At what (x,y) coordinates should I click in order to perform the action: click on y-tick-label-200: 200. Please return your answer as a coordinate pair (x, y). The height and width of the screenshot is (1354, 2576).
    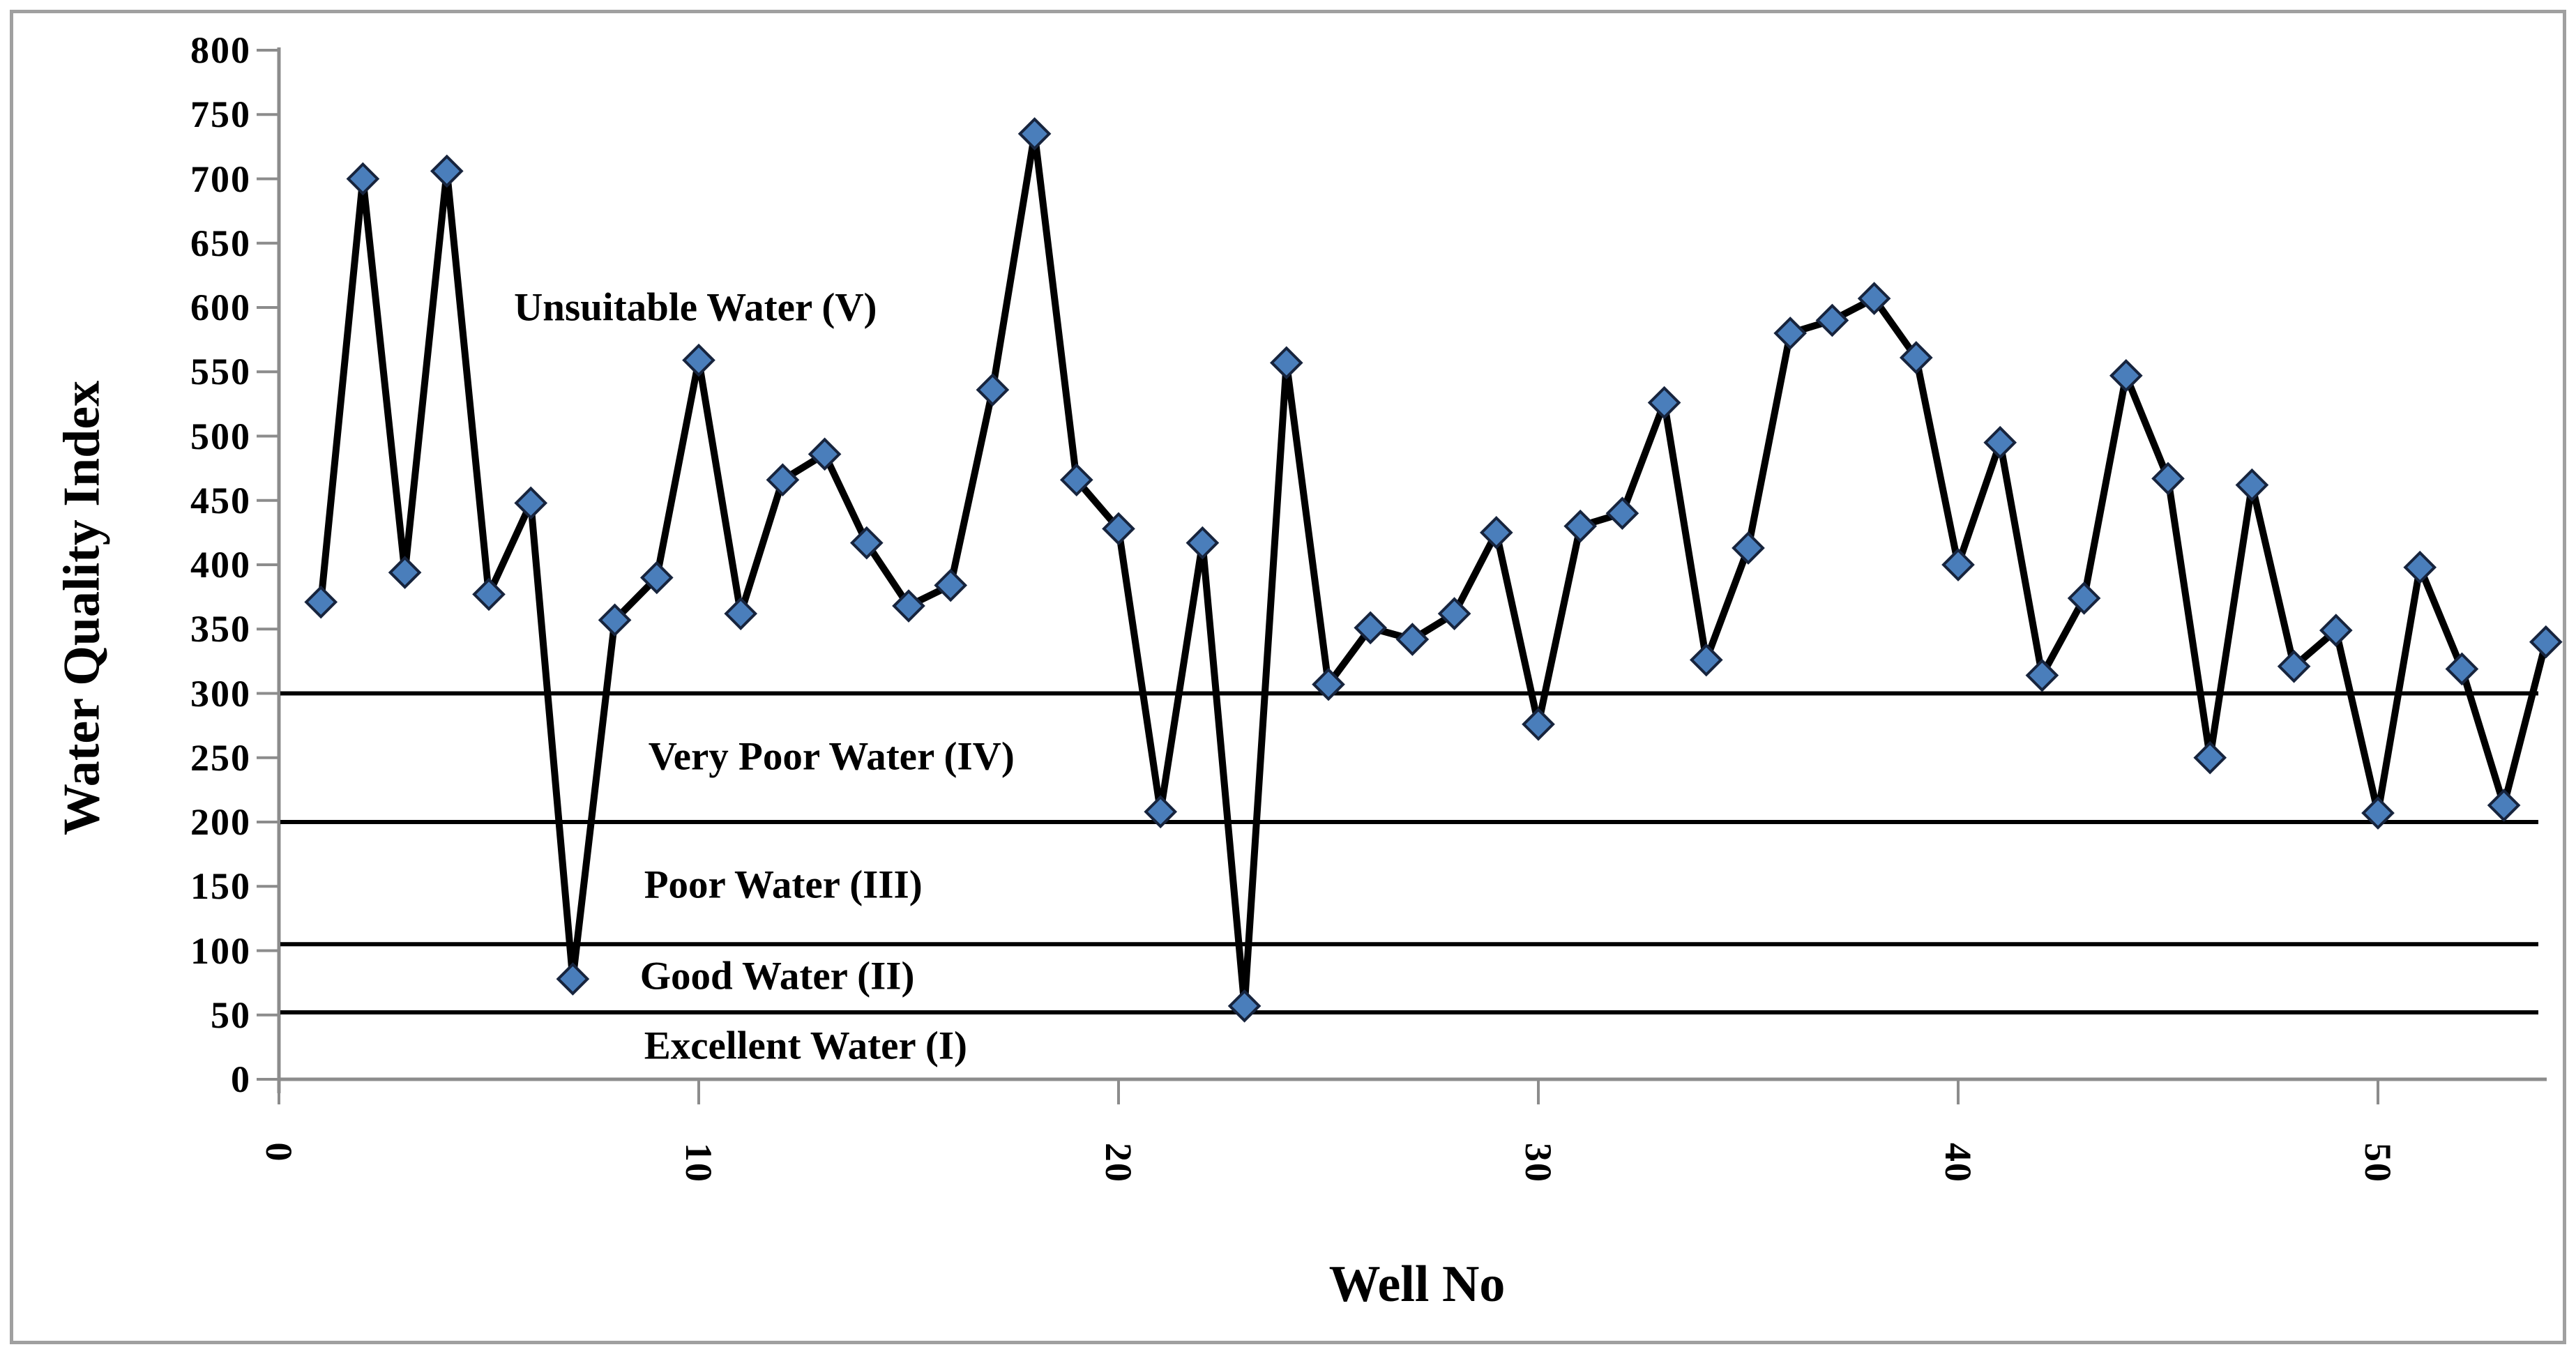
    Looking at the image, I should click on (220, 822).